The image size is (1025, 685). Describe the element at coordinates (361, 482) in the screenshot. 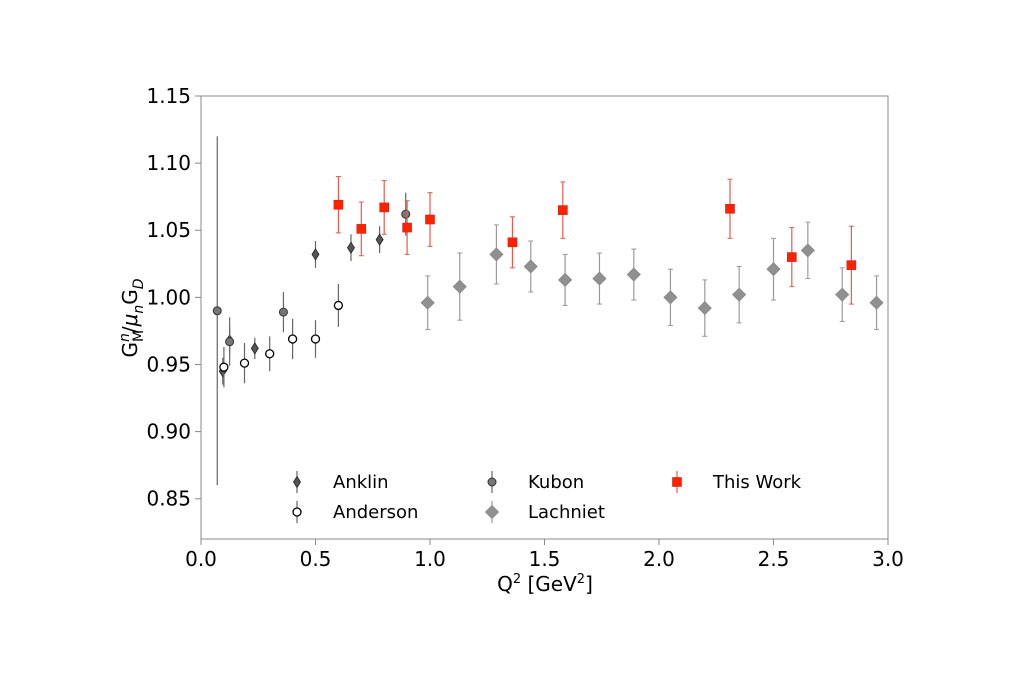

I see `legend-label-anklin: Anklin` at that location.